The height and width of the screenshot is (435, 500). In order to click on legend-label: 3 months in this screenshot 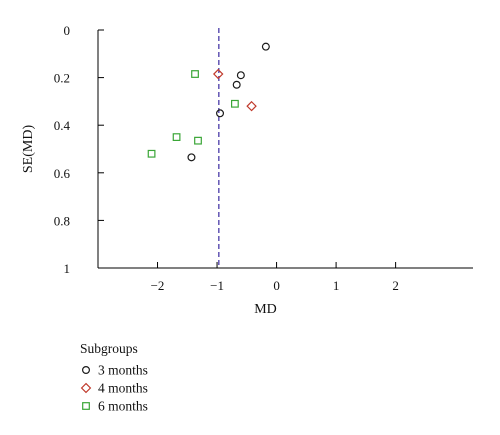, I will do `click(123, 370)`.